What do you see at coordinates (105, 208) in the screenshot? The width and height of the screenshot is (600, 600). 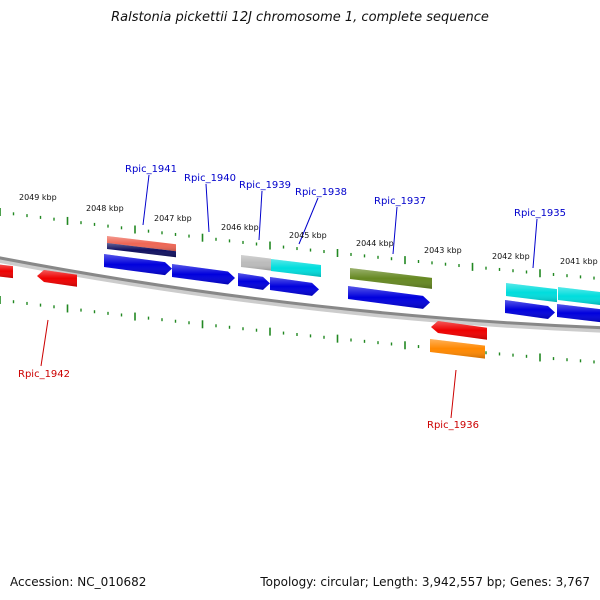 I see `scale-label-2048: 2048 kbp` at bounding box center [105, 208].